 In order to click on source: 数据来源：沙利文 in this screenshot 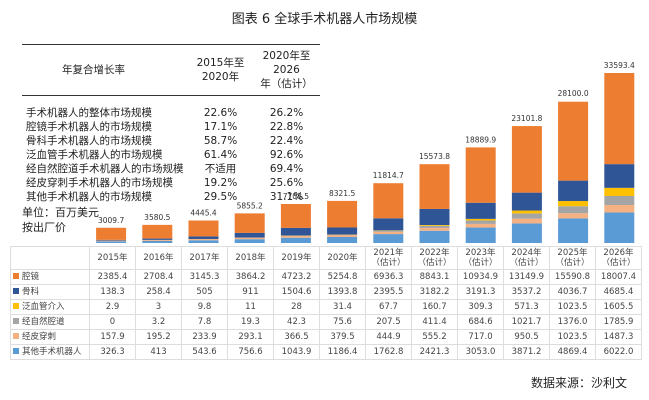, I will do `click(578, 383)`.